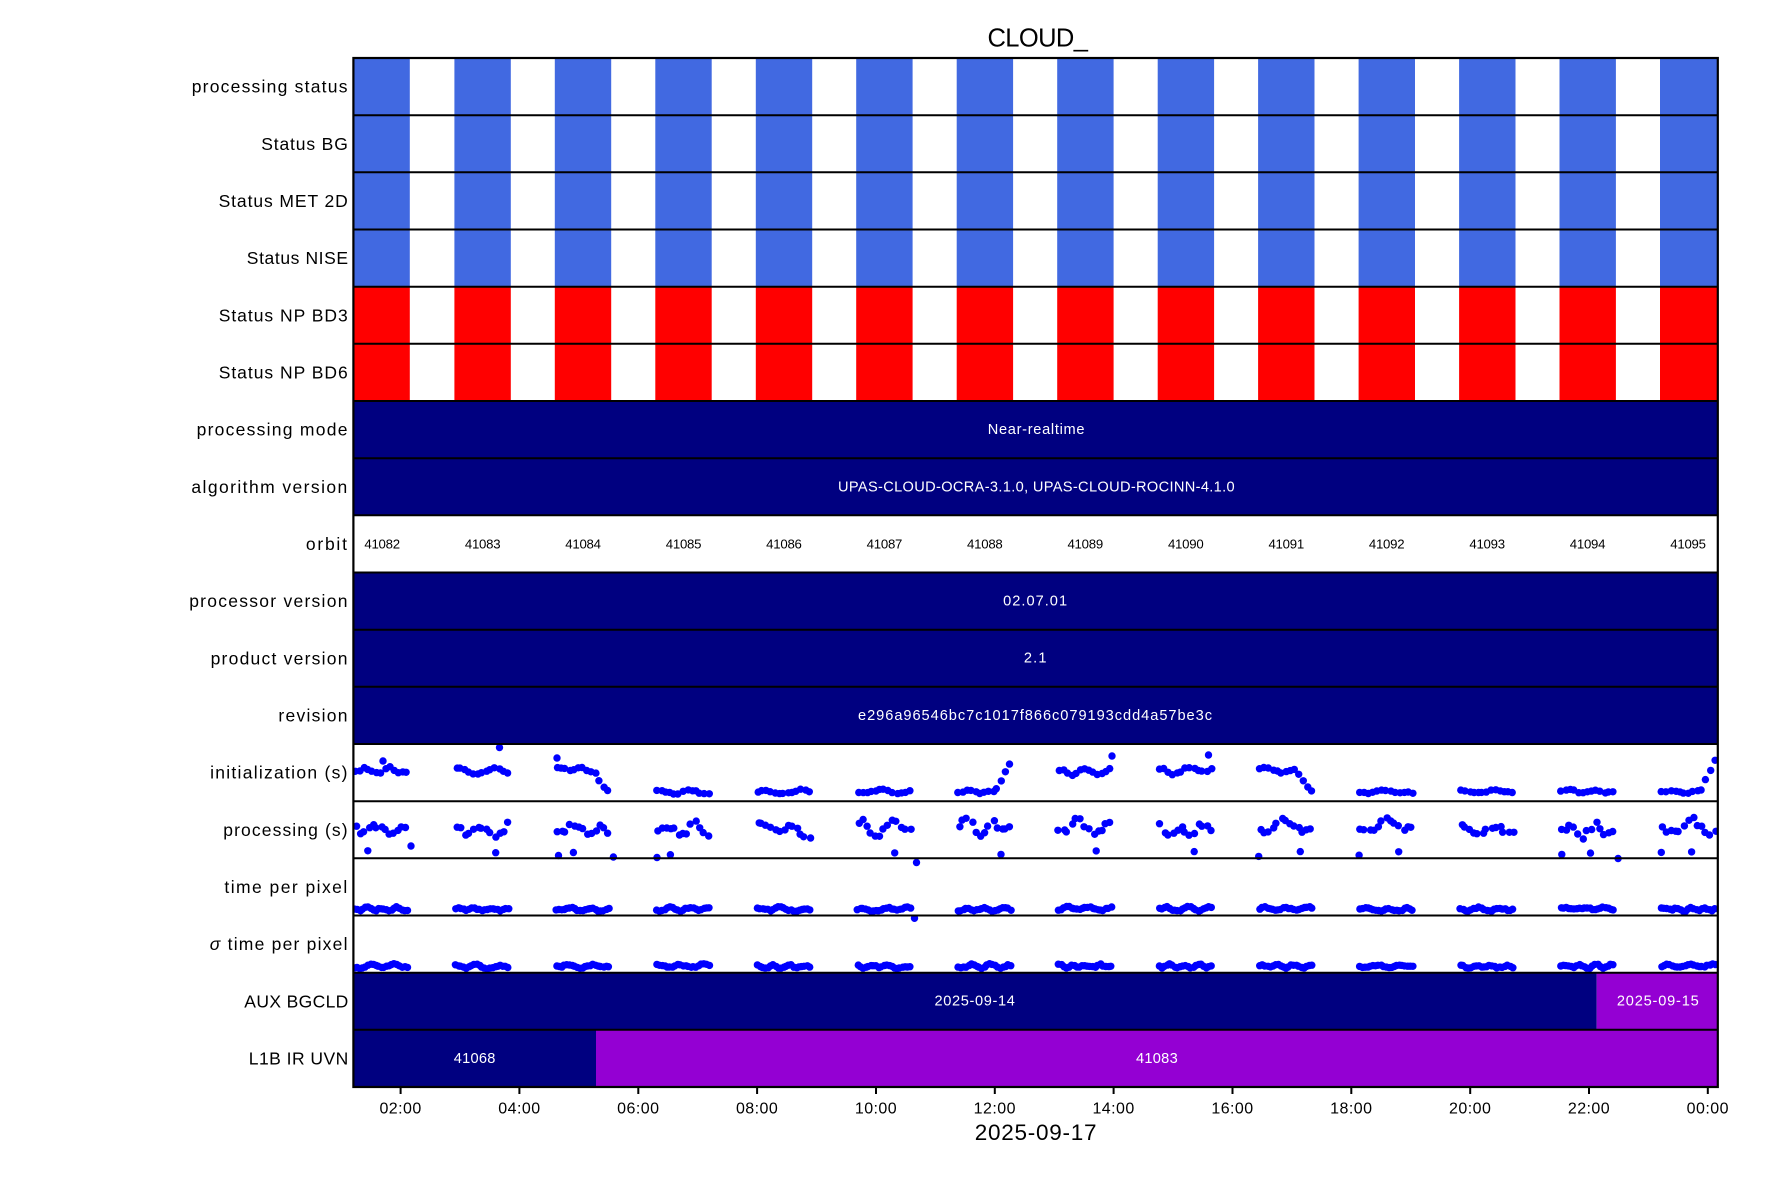  I want to click on svg-text: 41094, so click(1587, 543).